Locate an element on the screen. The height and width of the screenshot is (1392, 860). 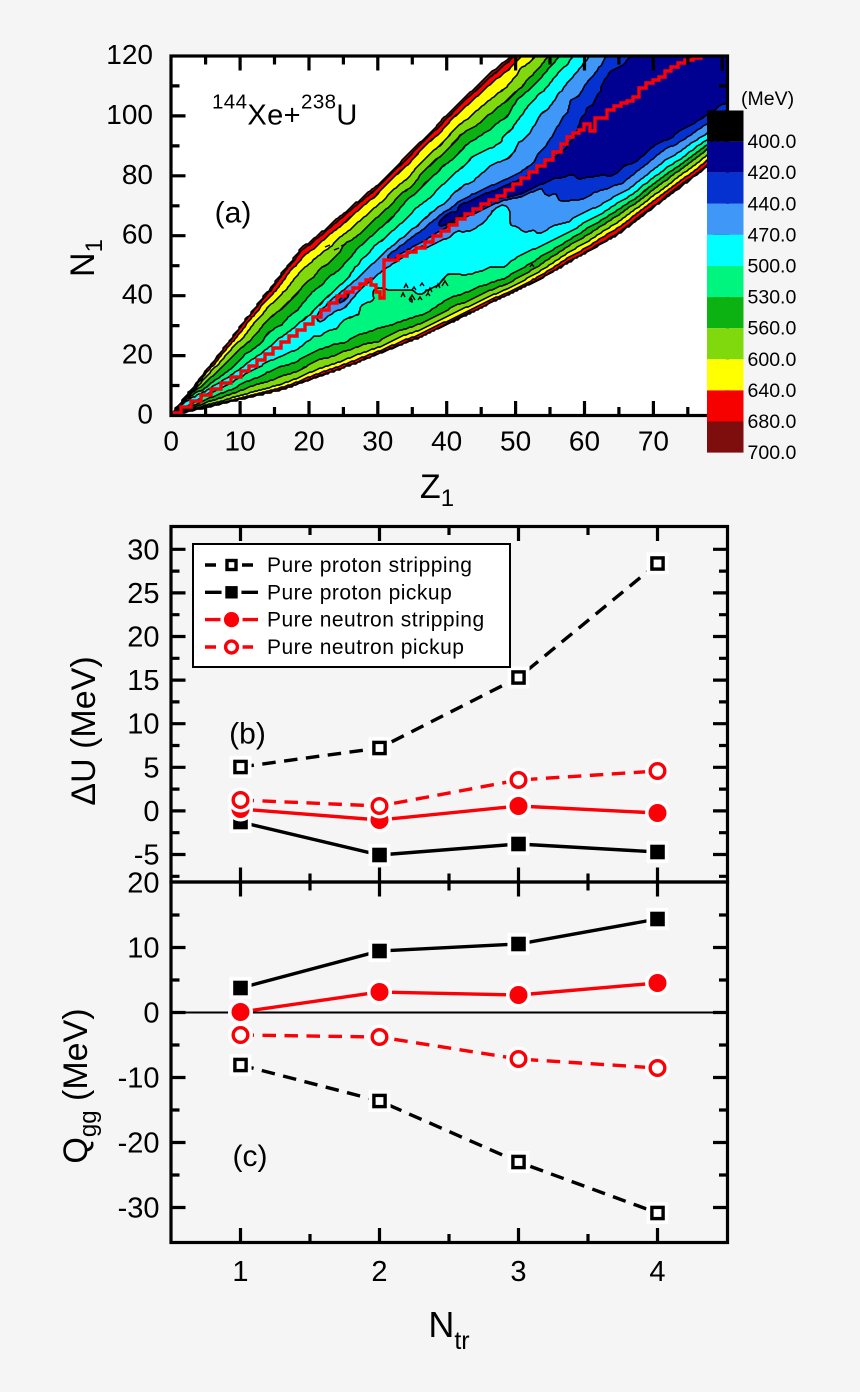
svg-text: 4 is located at coordinates (657, 1272).